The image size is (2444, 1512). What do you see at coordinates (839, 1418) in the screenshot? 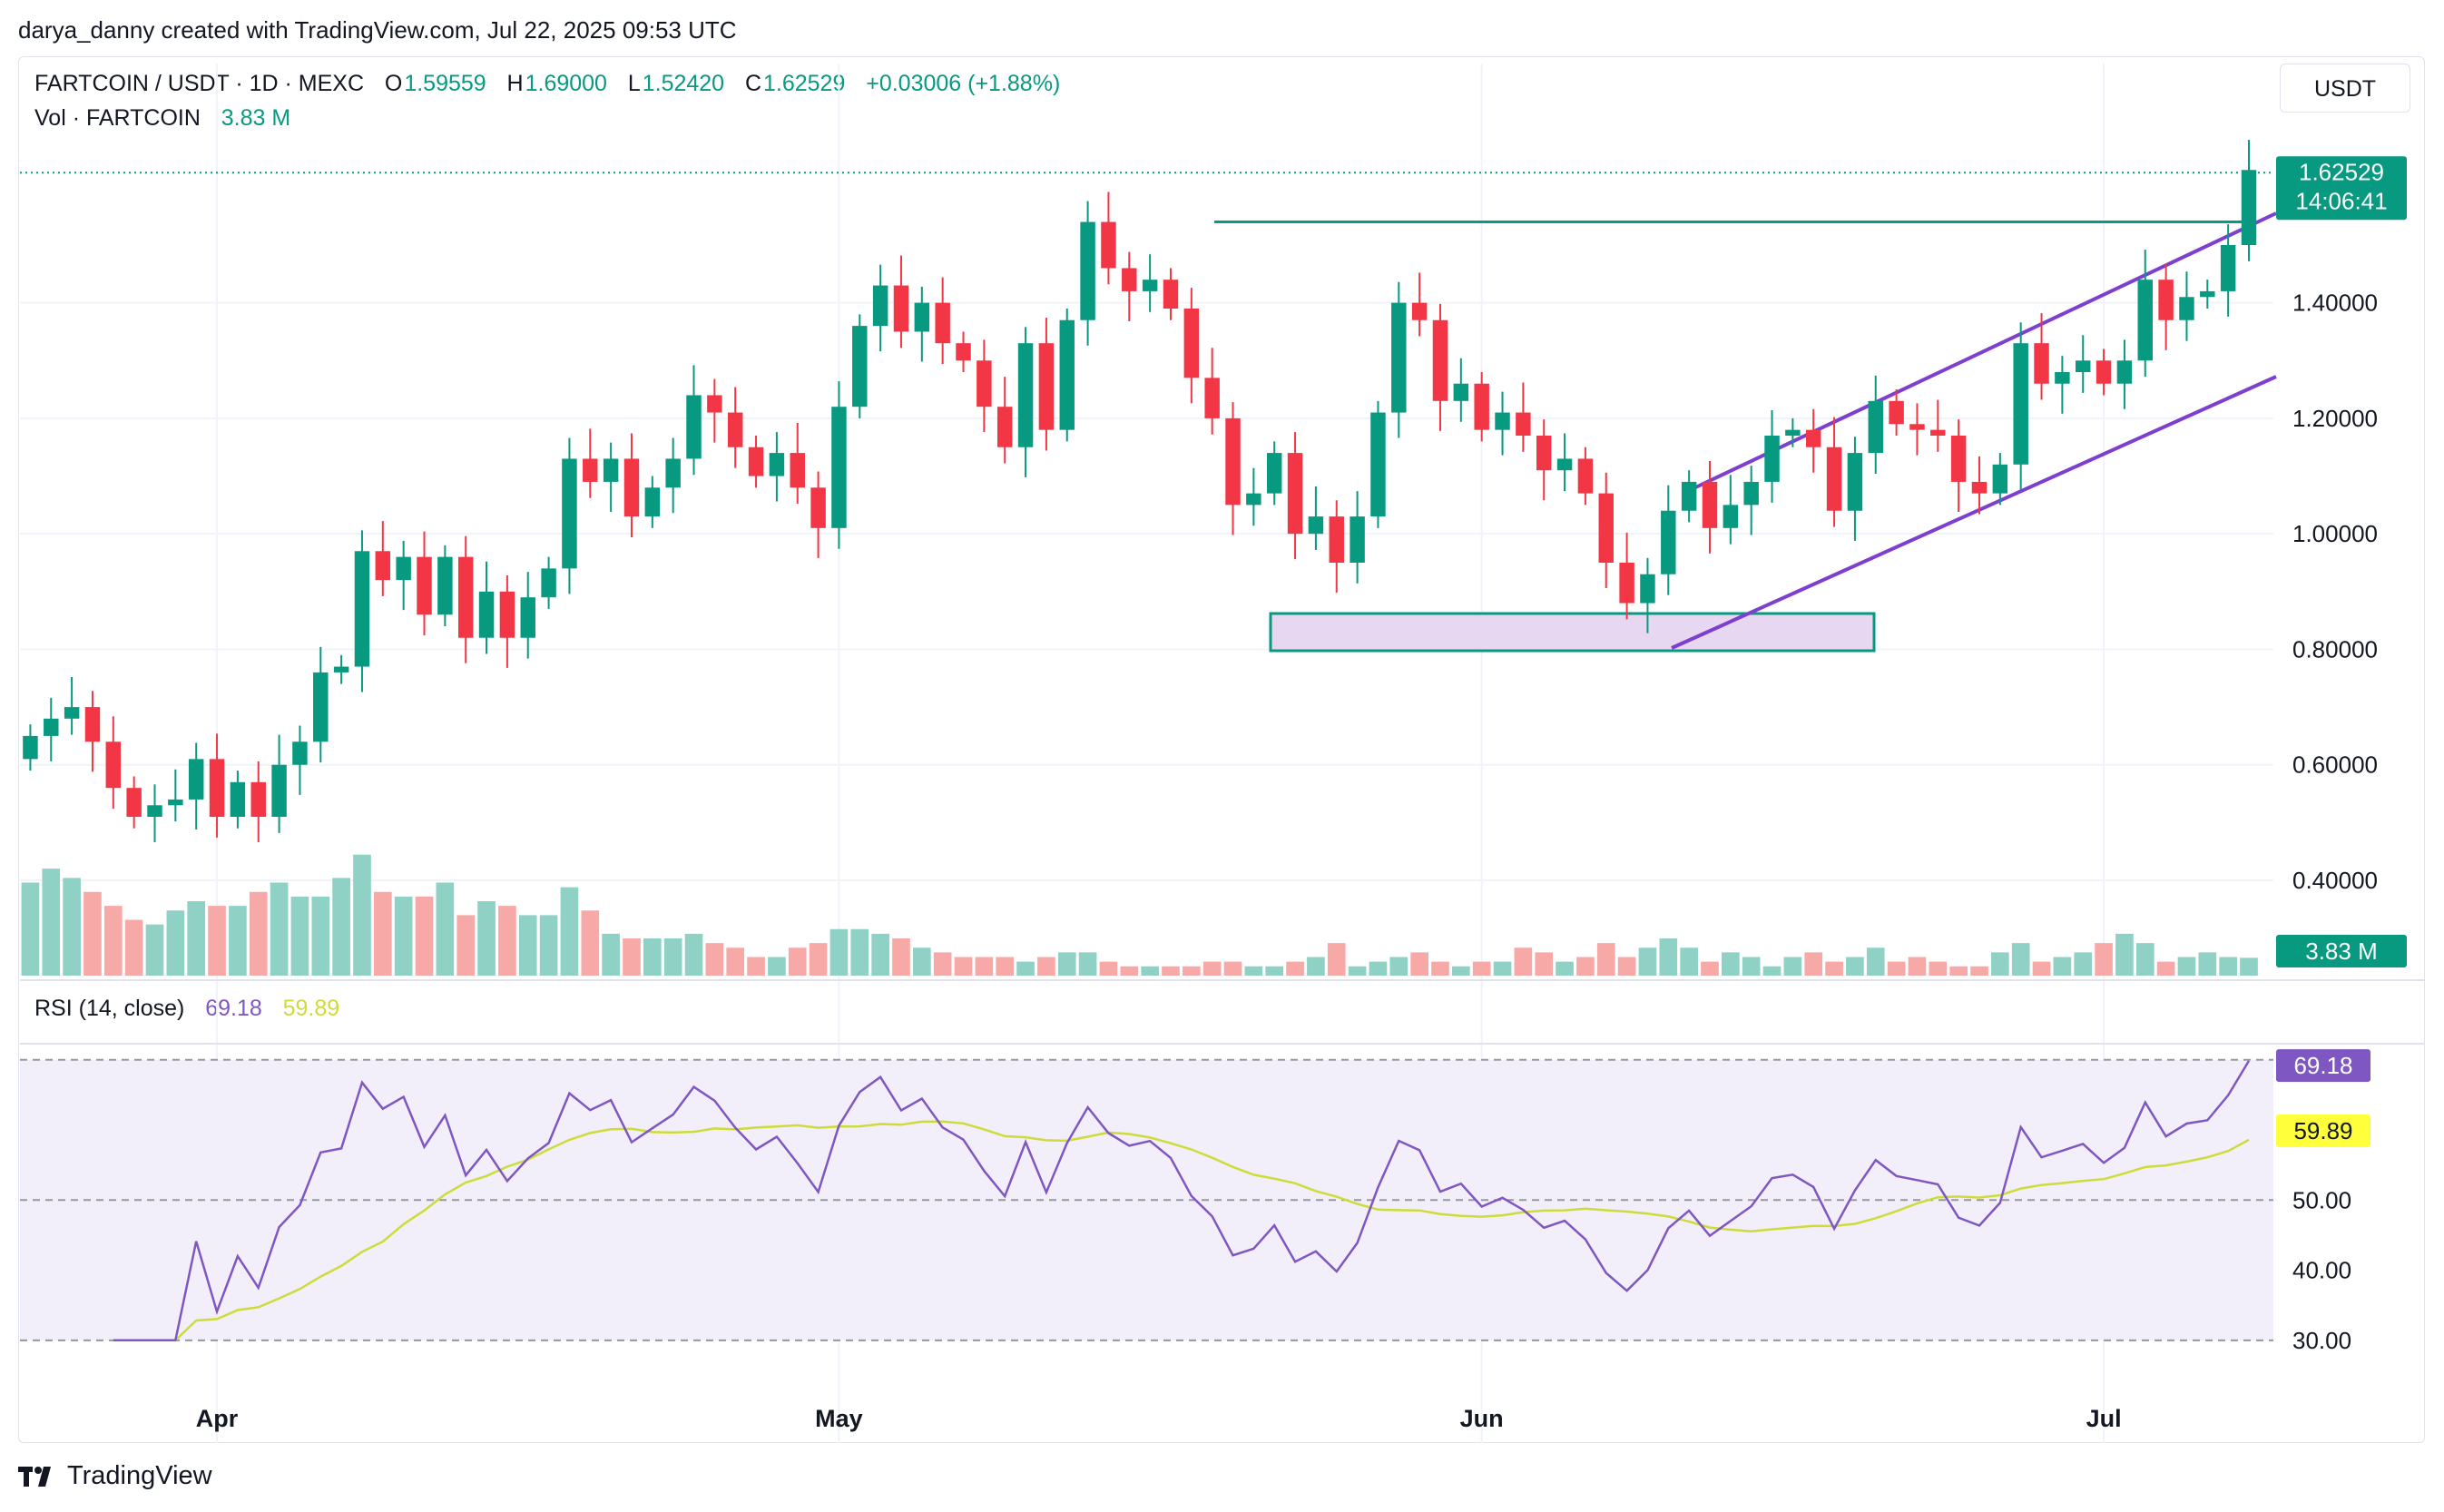
I see `time-axis-label: May` at bounding box center [839, 1418].